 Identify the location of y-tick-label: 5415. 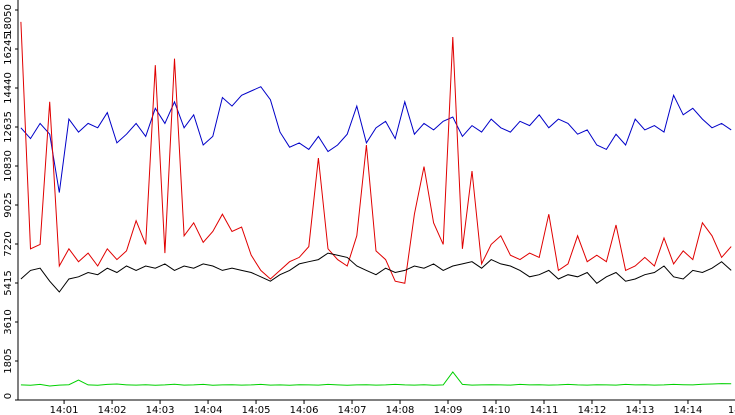
(8, 282).